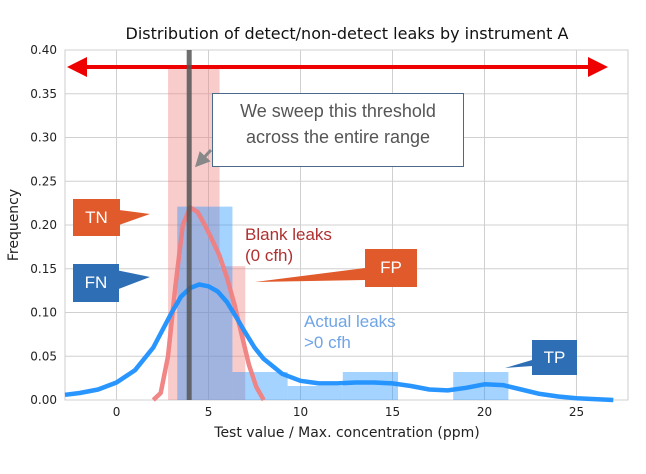  I want to click on tn-pointer, so click(134, 217).